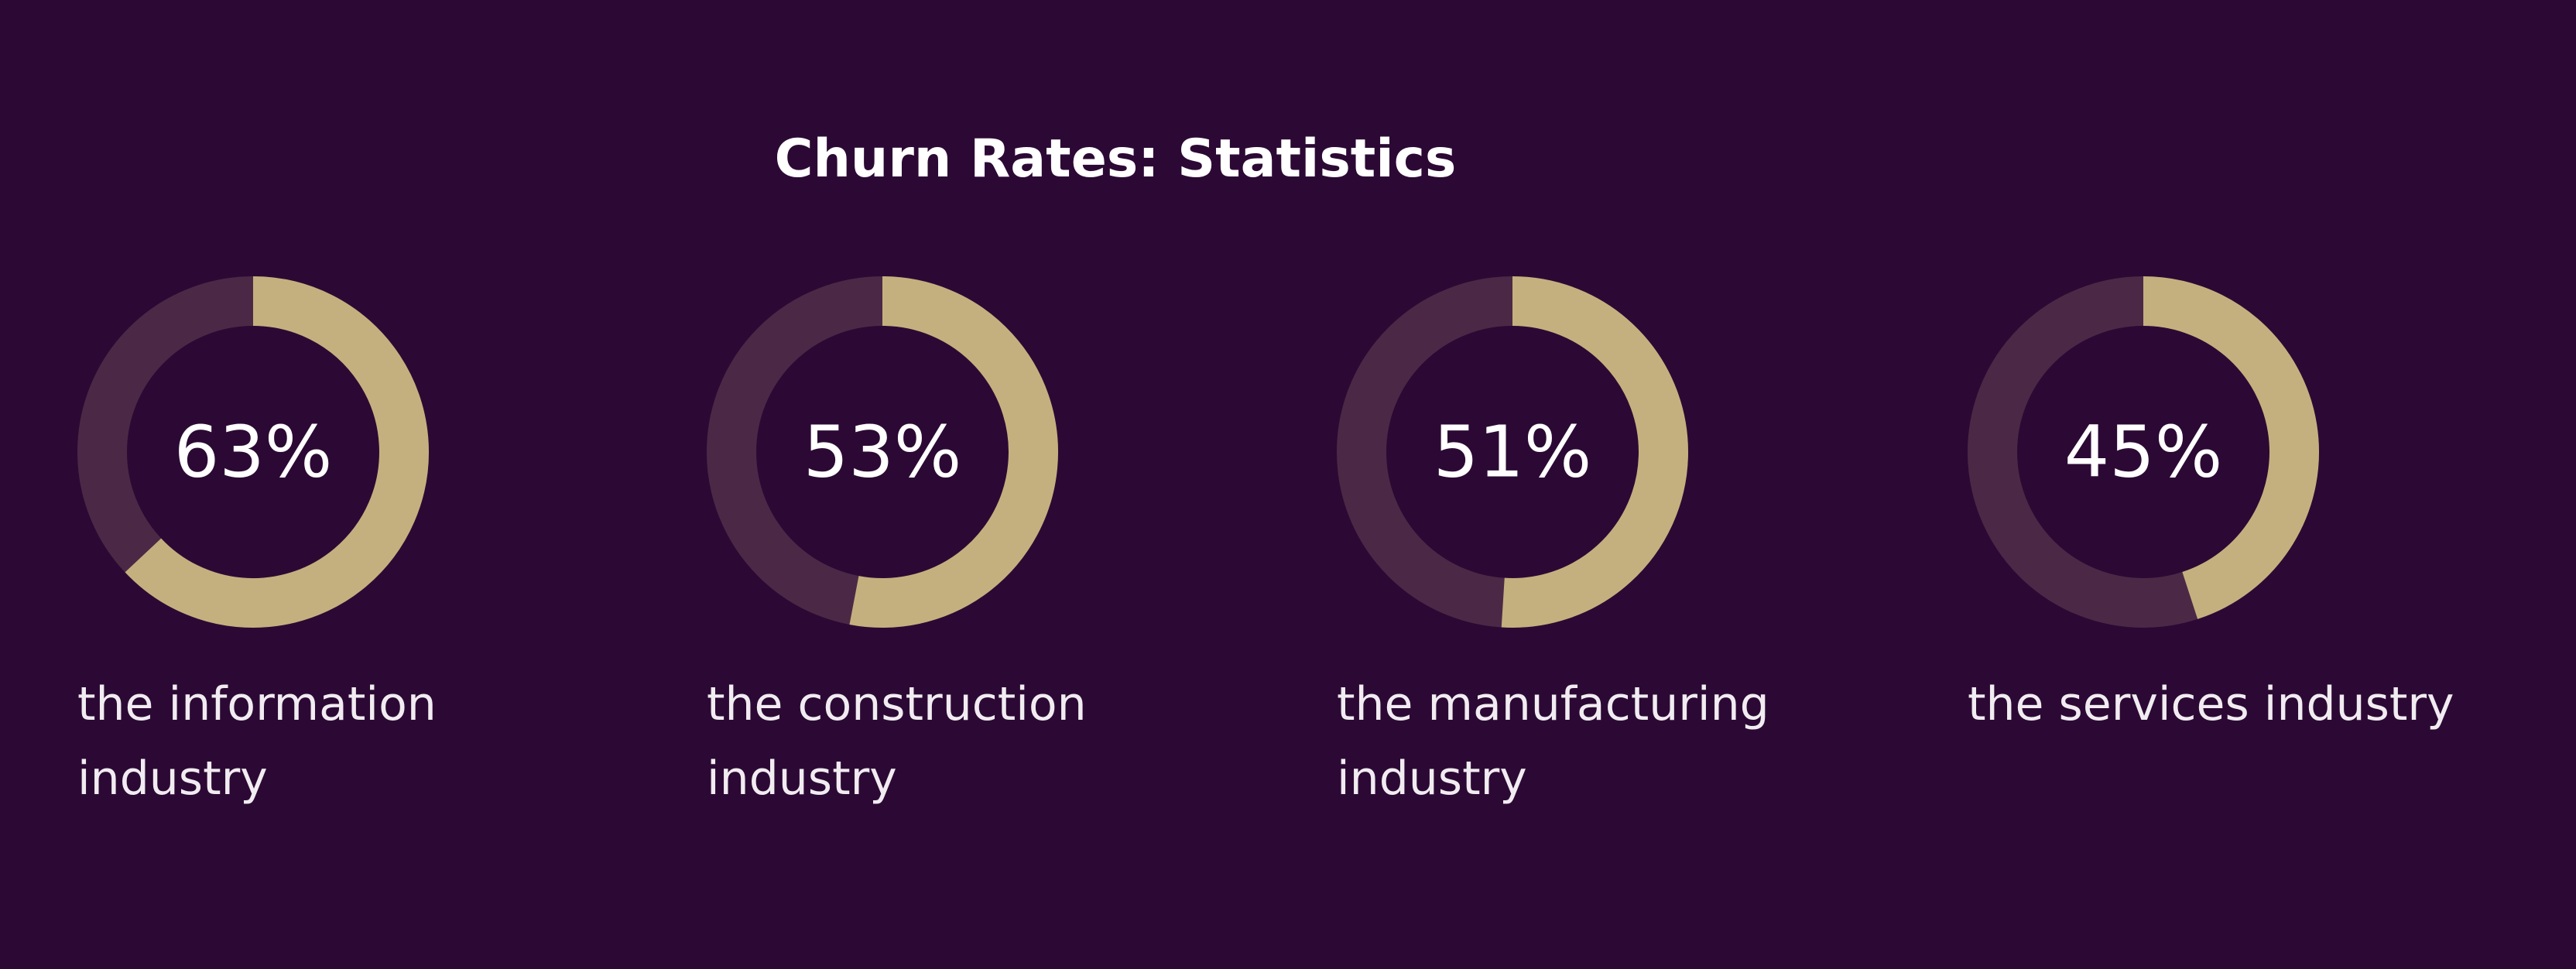  What do you see at coordinates (897, 741) in the screenshot?
I see `category-label: the construction industry` at bounding box center [897, 741].